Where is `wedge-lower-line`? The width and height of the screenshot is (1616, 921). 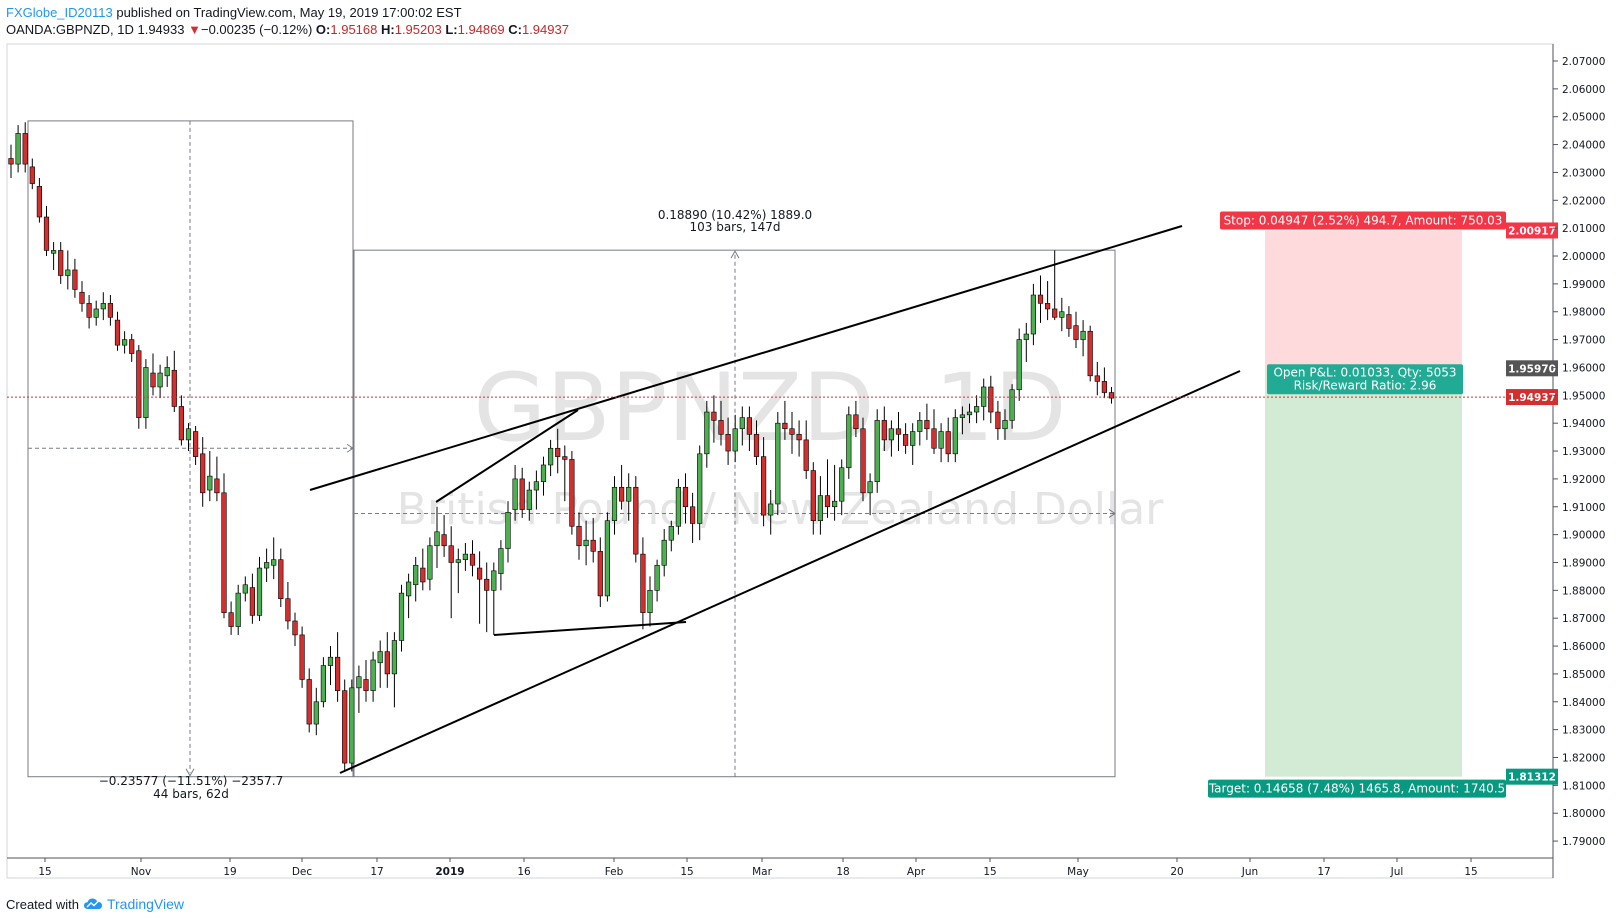 wedge-lower-line is located at coordinates (590, 628).